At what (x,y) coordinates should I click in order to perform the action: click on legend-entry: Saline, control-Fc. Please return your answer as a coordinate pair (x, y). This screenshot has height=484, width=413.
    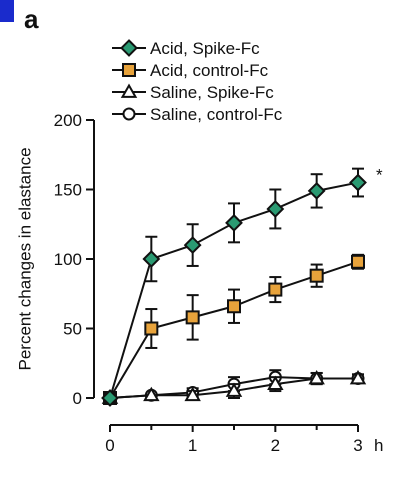
    Looking at the image, I should click on (197, 114).